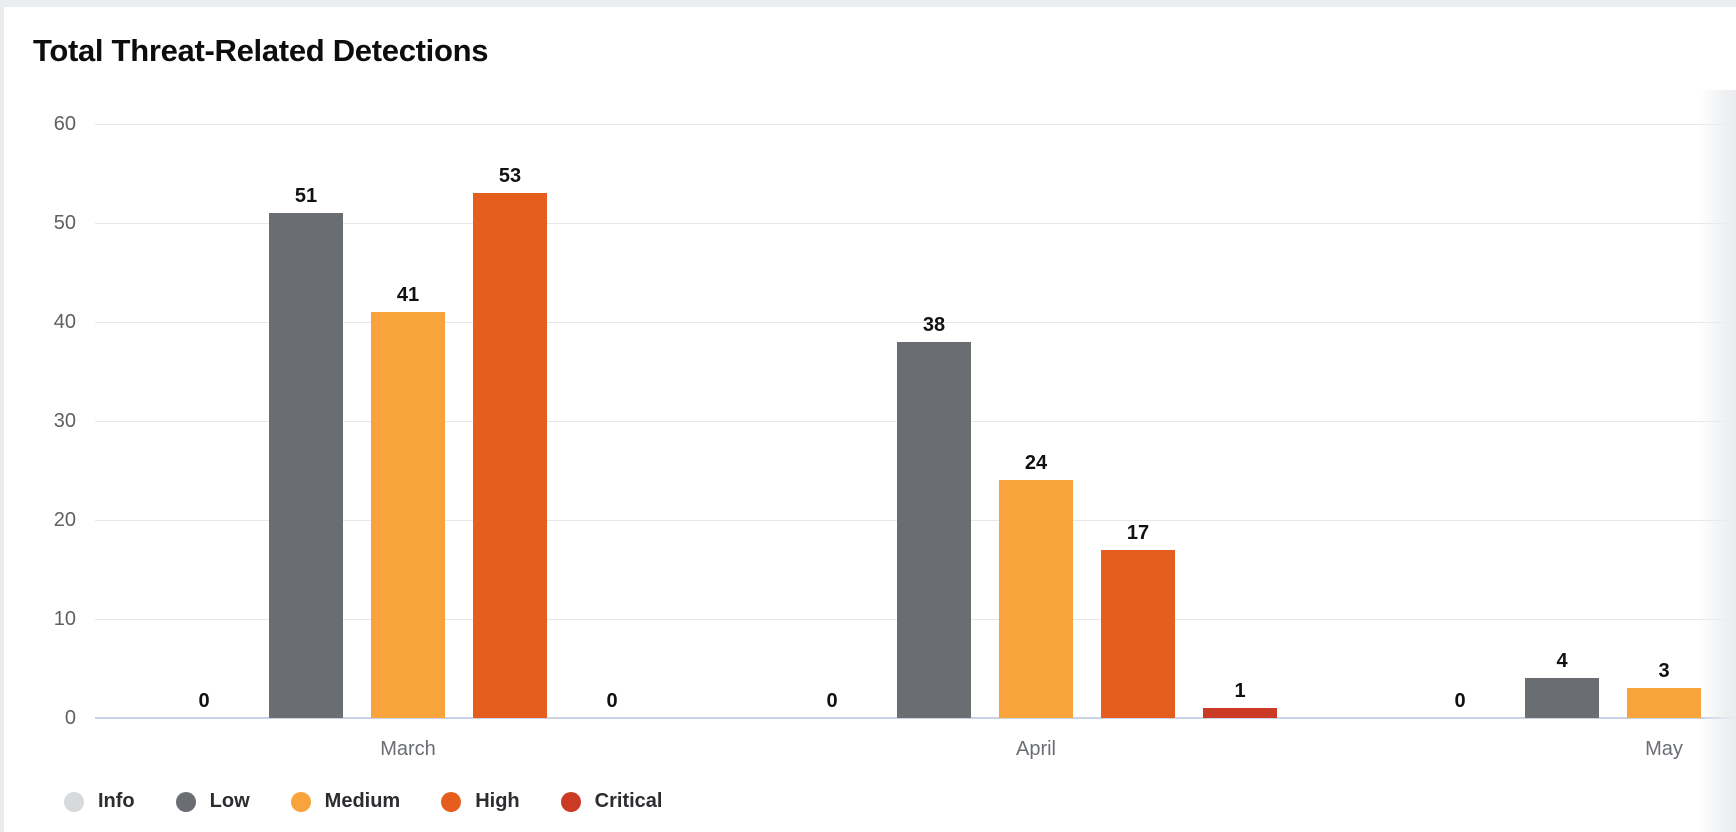 This screenshot has width=1736, height=832. I want to click on value-label-may-low: 4, so click(1562, 661).